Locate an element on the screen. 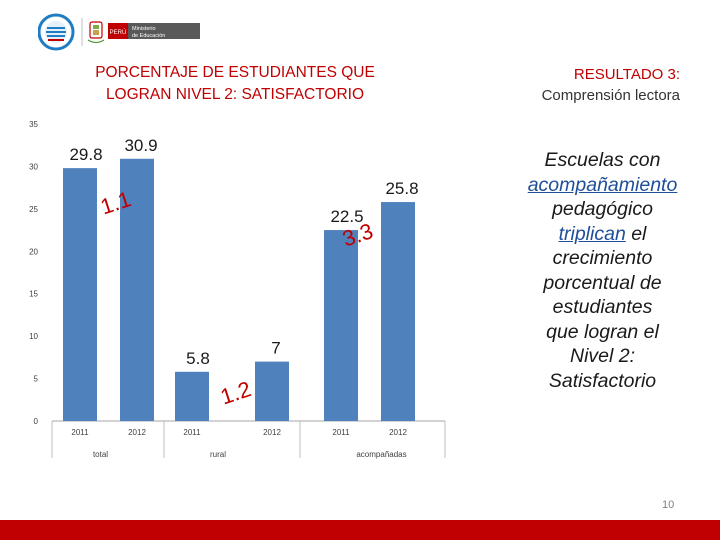  footer-bar is located at coordinates (360, 530).